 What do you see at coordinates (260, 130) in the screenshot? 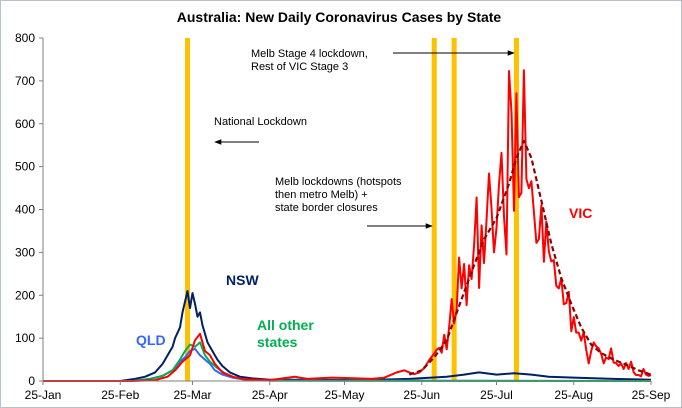
I see `annotation-national: National Lockdown` at bounding box center [260, 130].